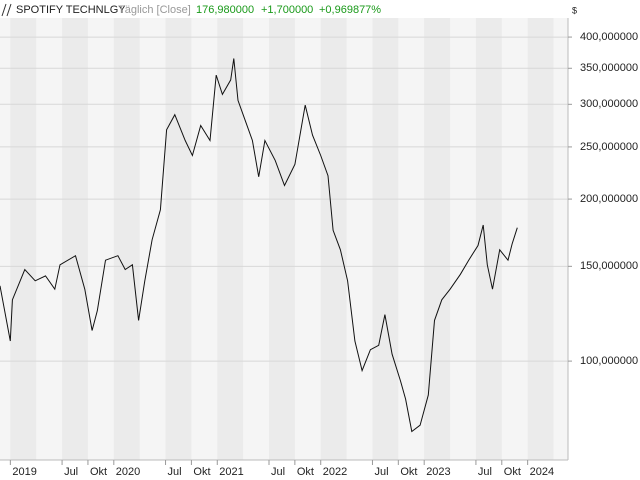 The width and height of the screenshot is (640, 480). I want to click on chart-subtitle: Täglich [Close], so click(154, 10).